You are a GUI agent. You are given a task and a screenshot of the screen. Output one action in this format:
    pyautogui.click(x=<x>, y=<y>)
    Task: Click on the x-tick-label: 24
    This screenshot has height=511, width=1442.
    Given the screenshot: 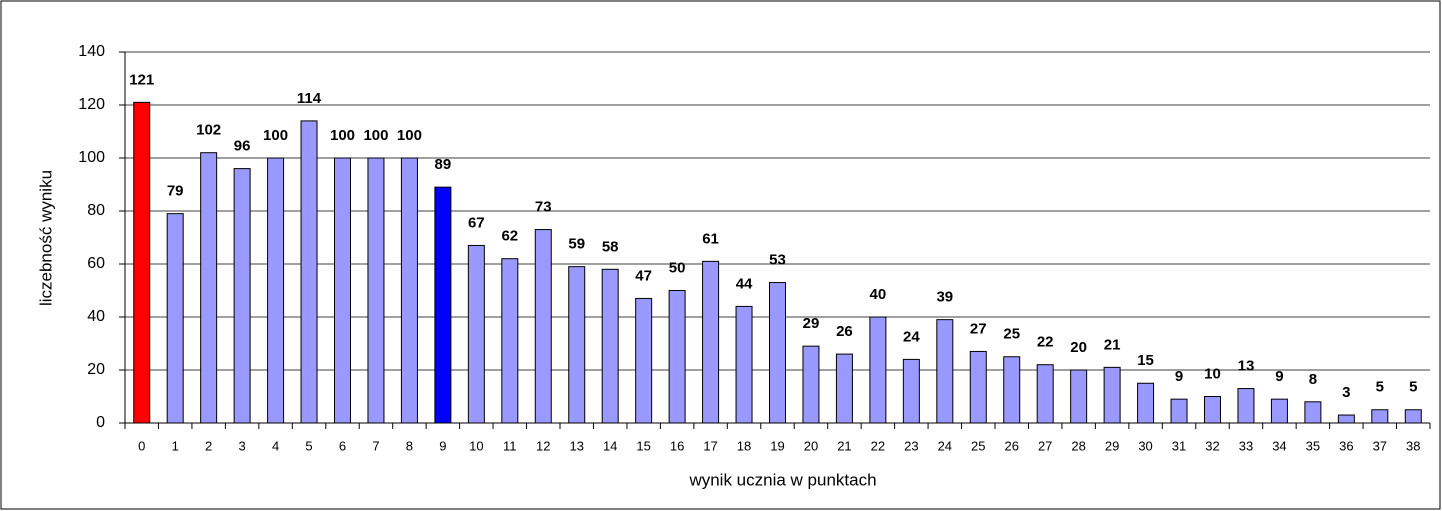 What is the action you would take?
    pyautogui.click(x=945, y=445)
    